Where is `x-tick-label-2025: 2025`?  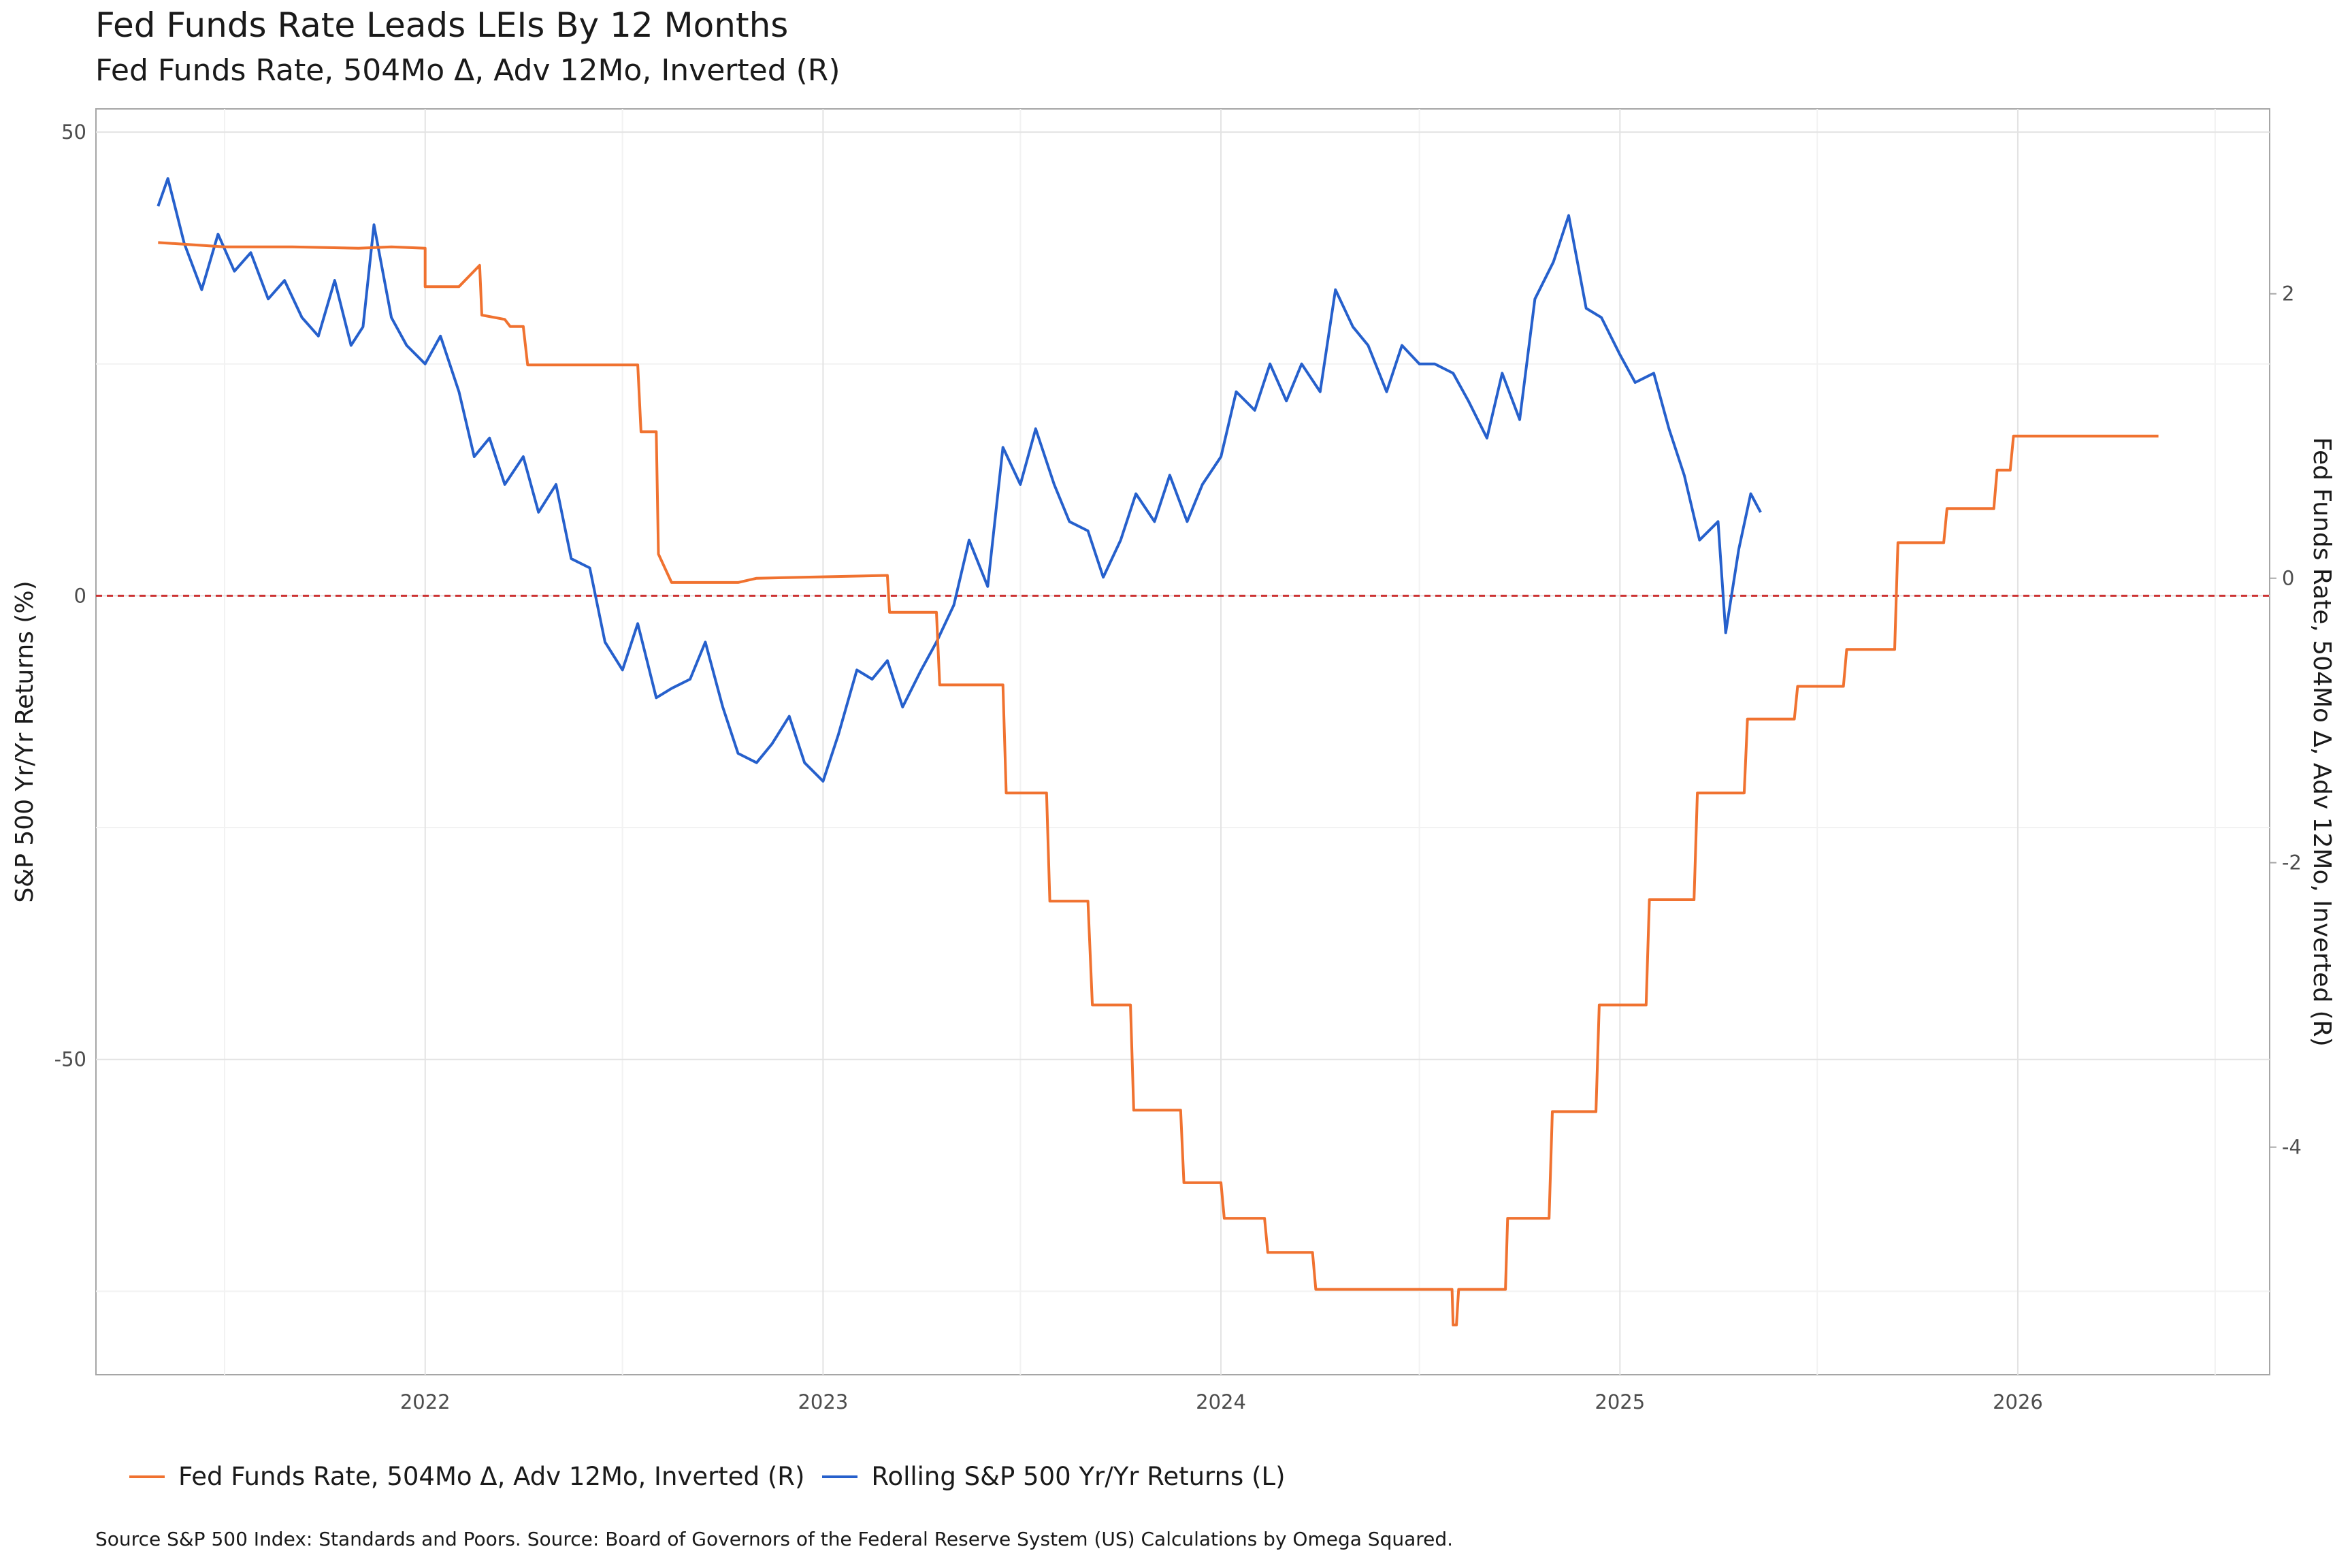
x-tick-label-2025: 2025 is located at coordinates (1620, 1402).